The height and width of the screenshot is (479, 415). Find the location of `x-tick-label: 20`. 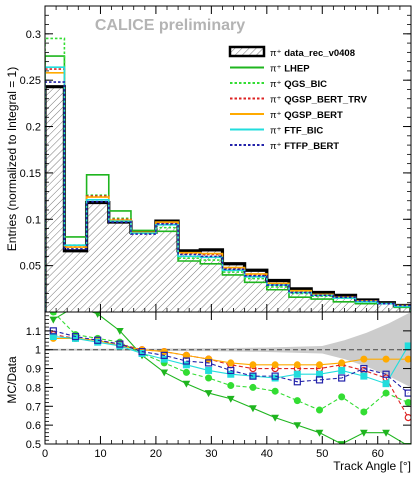

x-tick-label: 20 is located at coordinates (156, 454).